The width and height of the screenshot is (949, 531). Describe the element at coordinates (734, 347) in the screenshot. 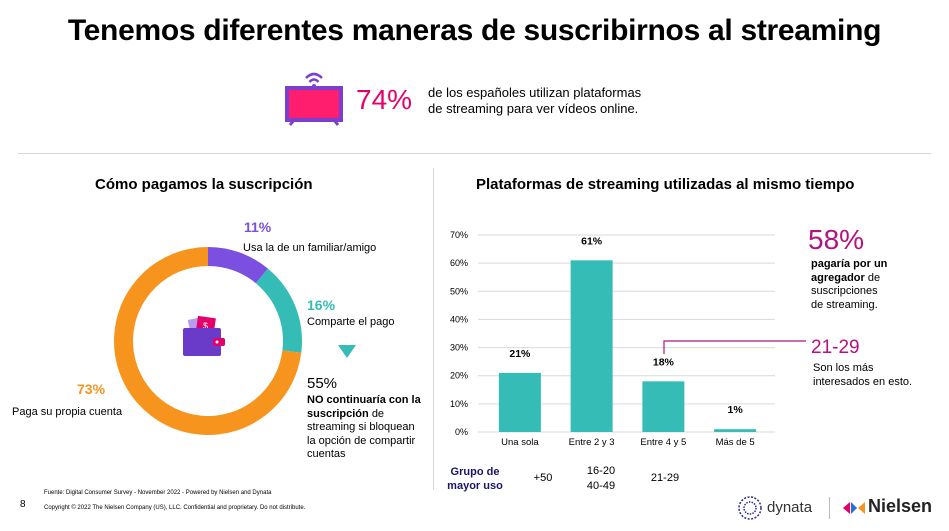

I see `callout-connector` at that location.